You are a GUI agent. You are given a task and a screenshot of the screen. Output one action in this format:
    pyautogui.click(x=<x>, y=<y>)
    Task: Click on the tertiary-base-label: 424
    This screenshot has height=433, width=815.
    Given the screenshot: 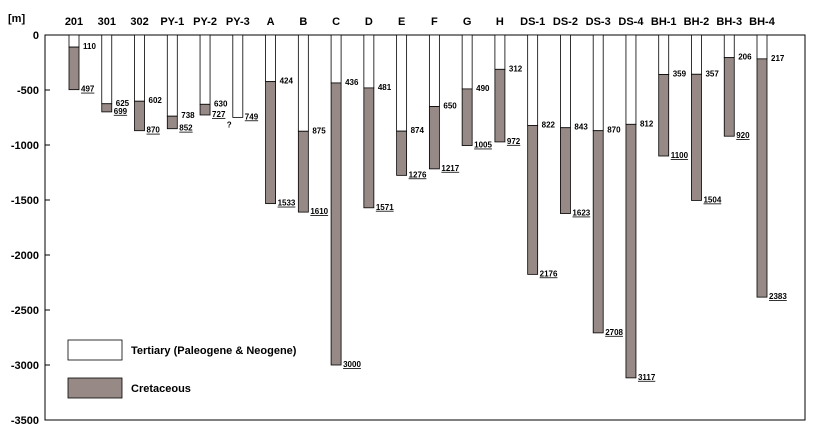 What is the action you would take?
    pyautogui.click(x=287, y=81)
    